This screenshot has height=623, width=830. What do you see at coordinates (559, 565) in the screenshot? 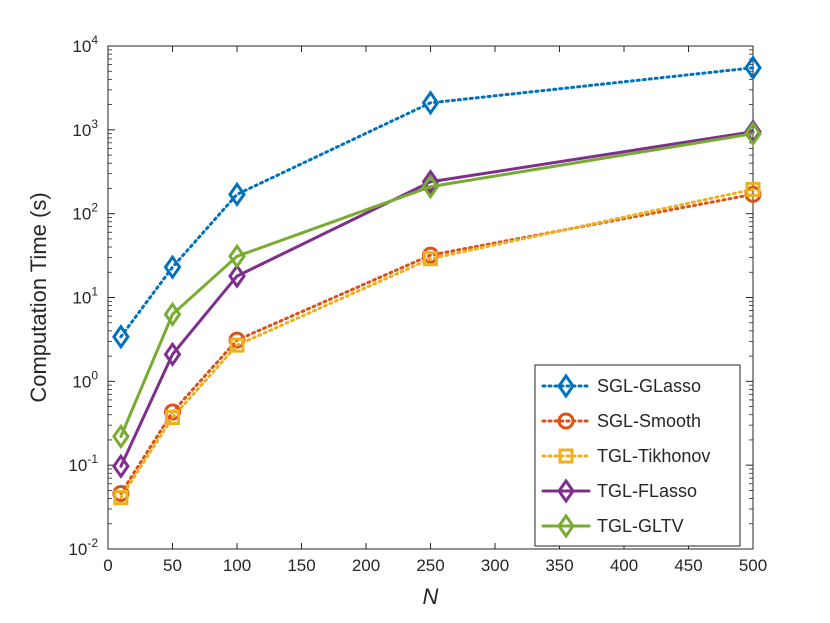
I see `x-tick-label: 350` at bounding box center [559, 565].